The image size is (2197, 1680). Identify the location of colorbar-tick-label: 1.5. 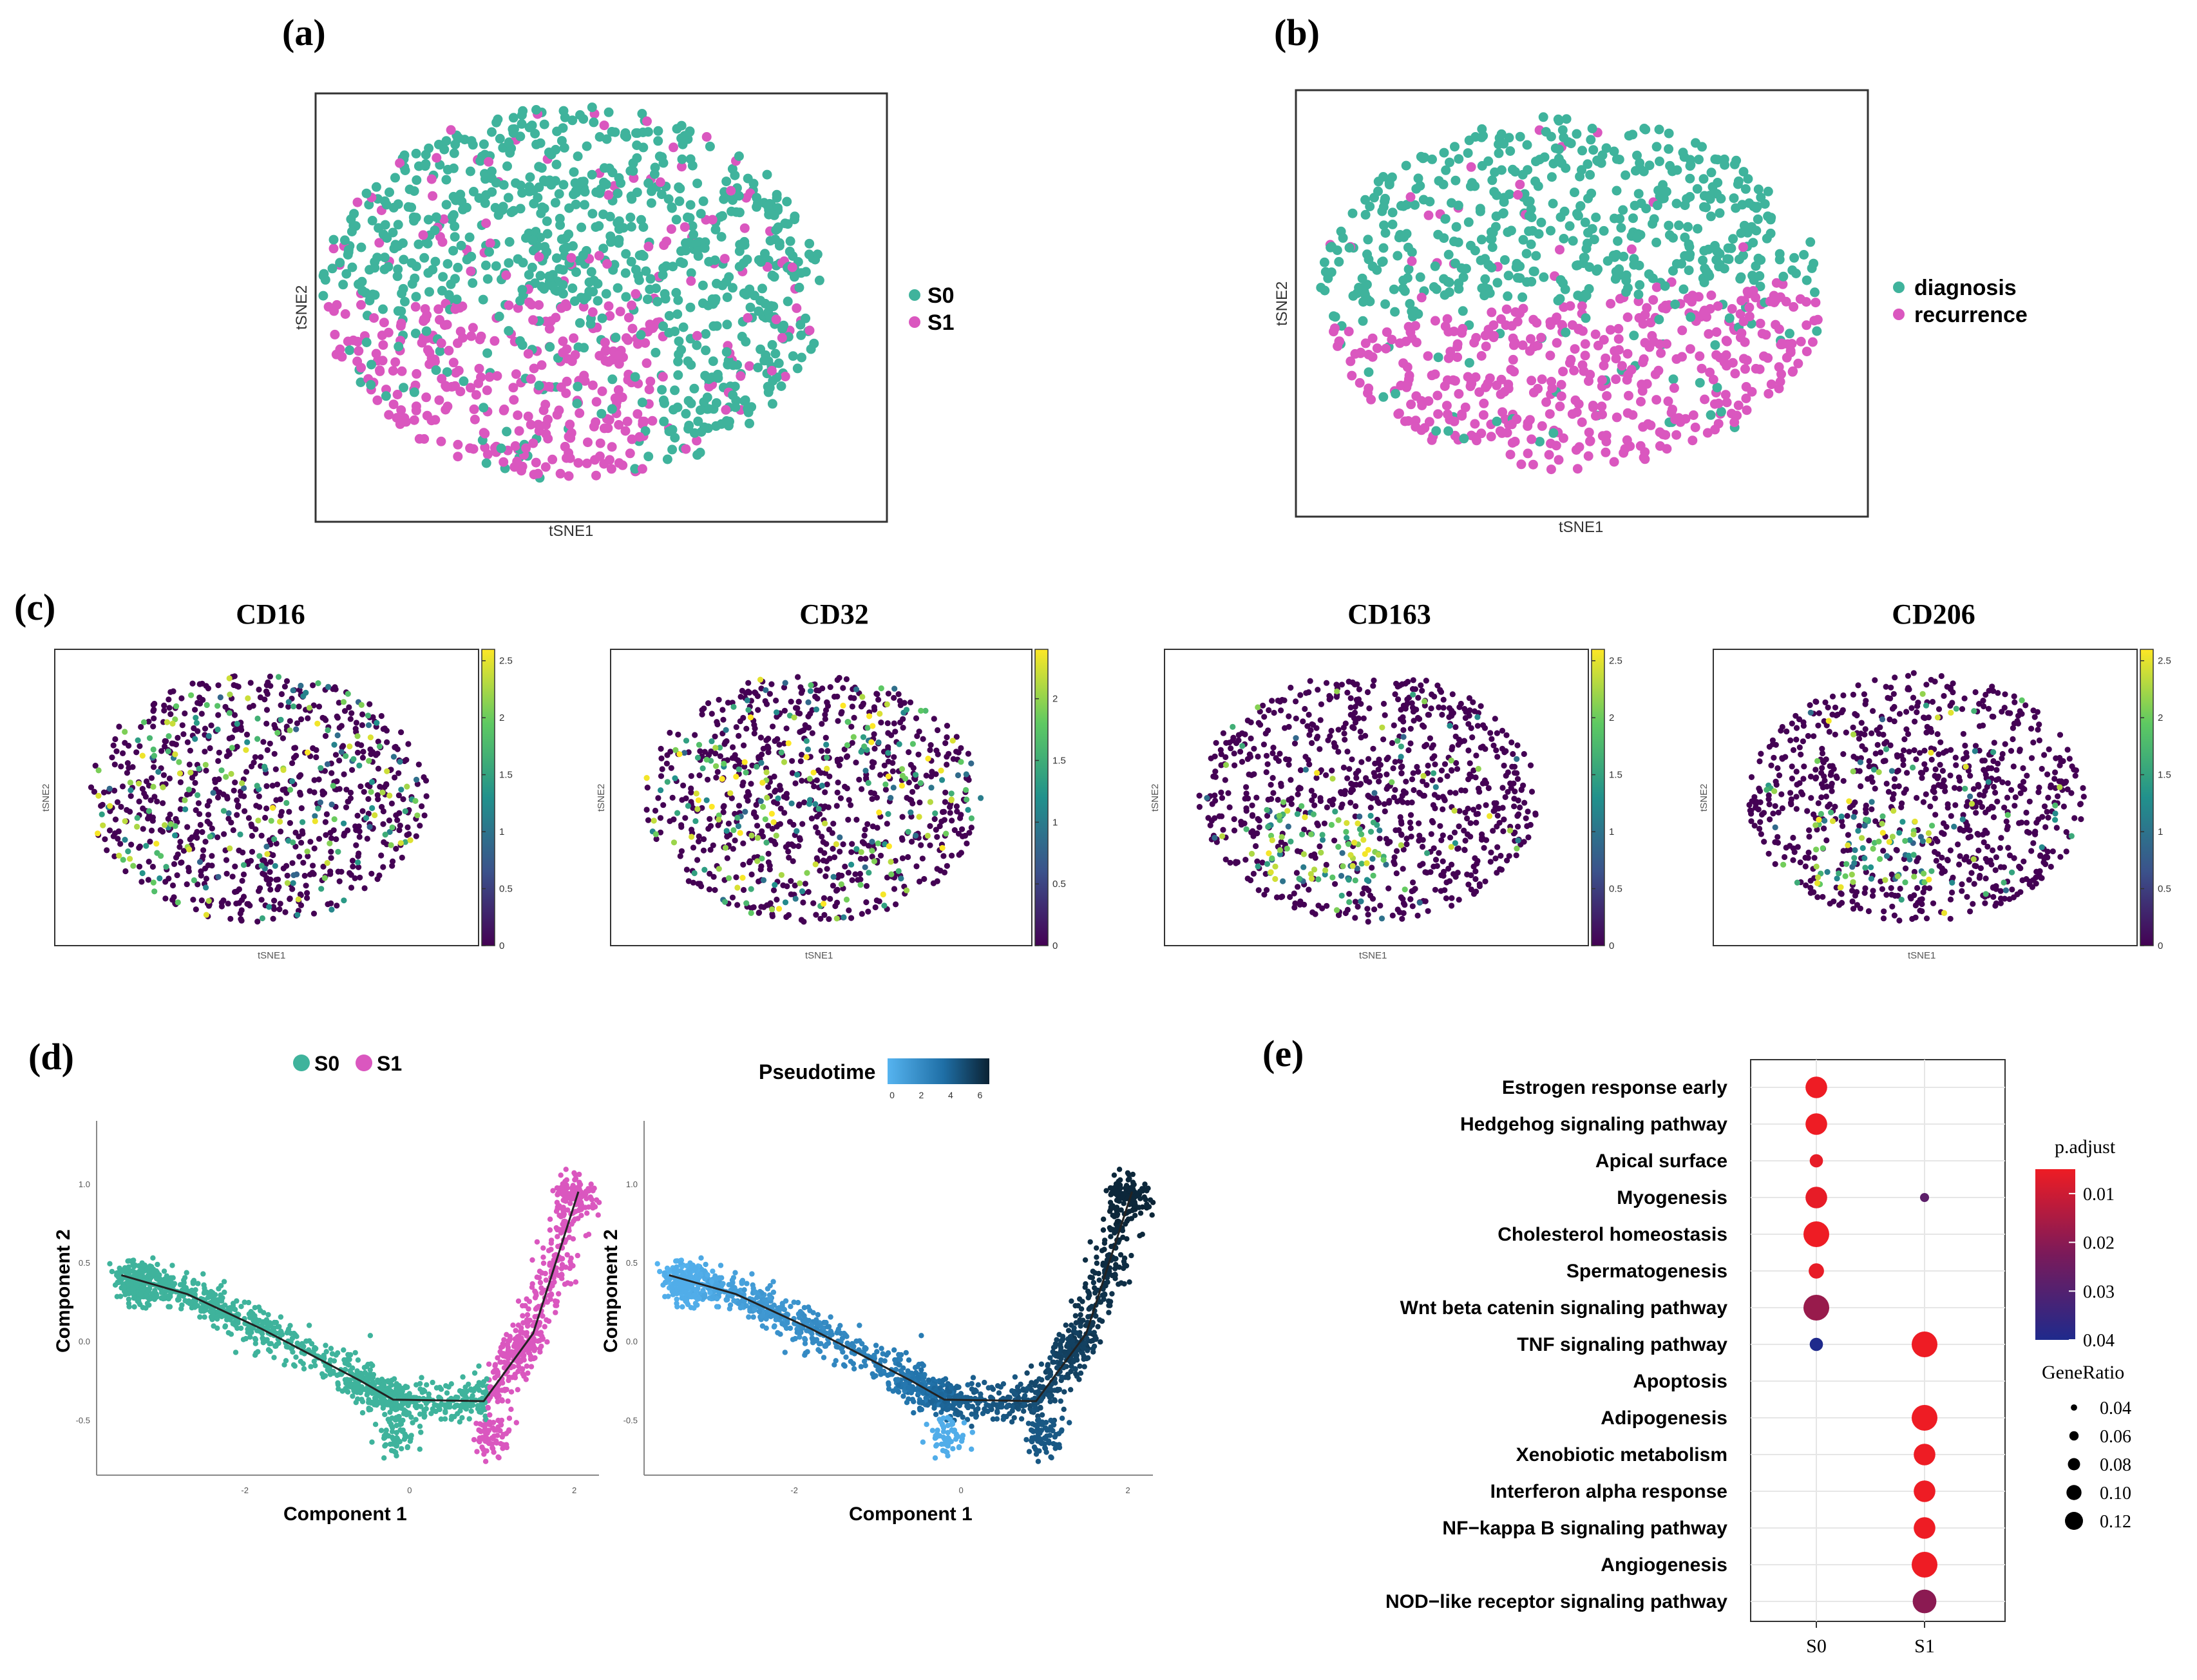
(1616, 775).